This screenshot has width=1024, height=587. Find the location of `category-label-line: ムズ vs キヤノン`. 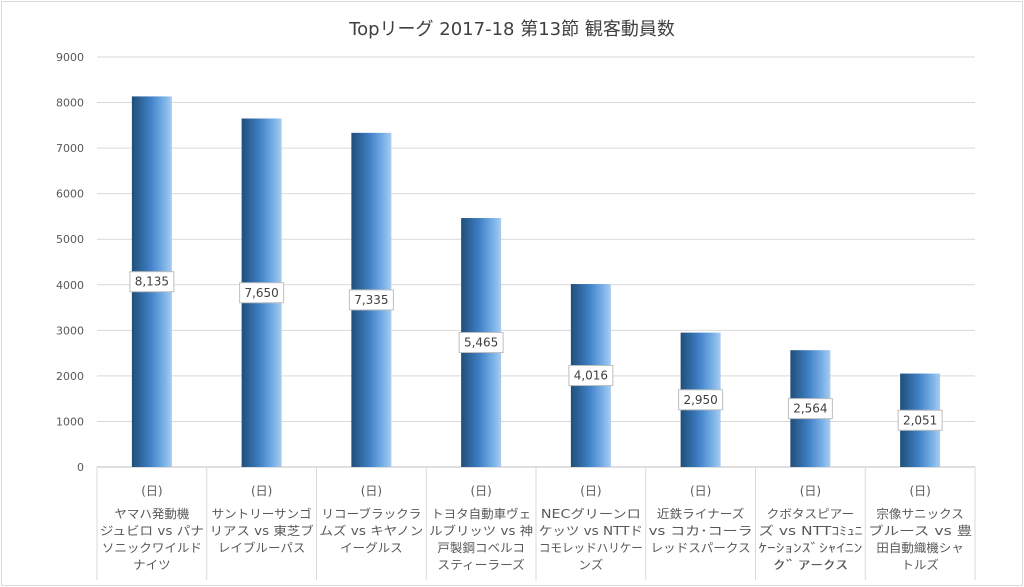

category-label-line: ムズ vs キヤノン is located at coordinates (371, 530).